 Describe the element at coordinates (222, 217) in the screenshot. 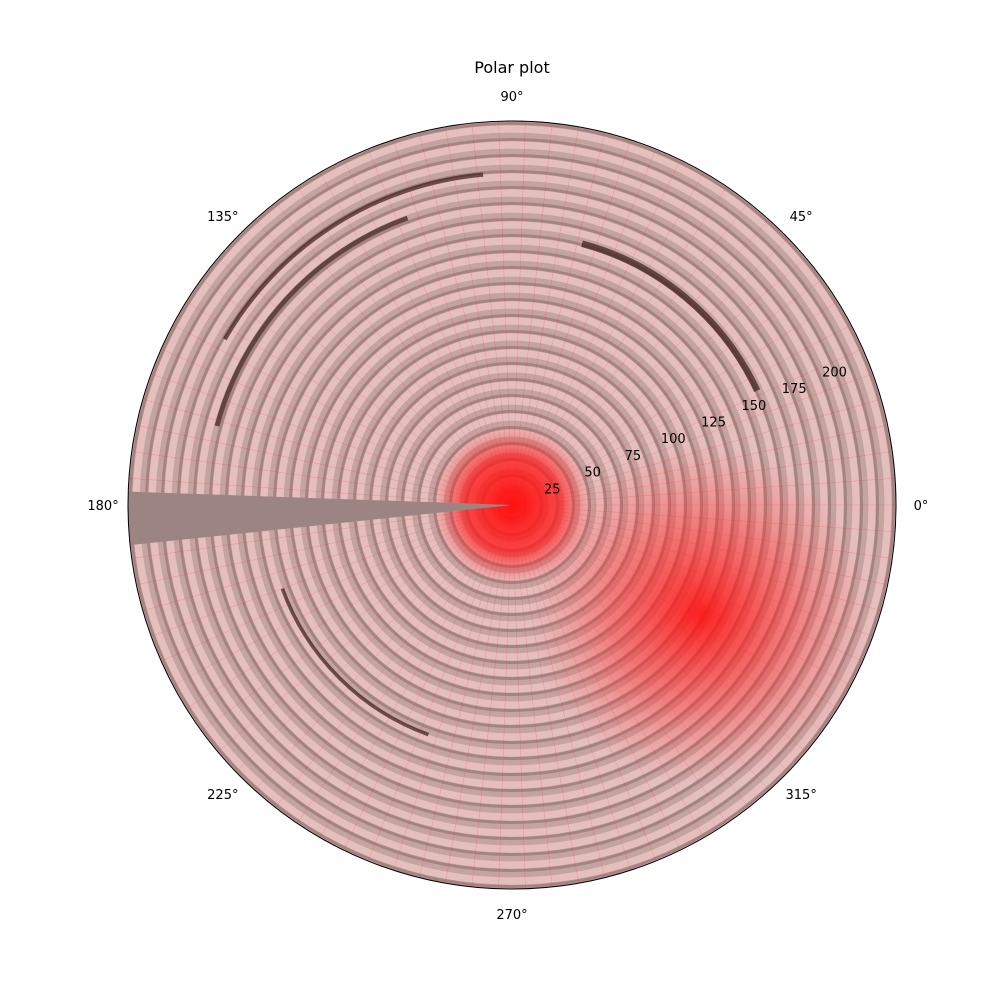

I see `theta-tick-label: 135°` at that location.